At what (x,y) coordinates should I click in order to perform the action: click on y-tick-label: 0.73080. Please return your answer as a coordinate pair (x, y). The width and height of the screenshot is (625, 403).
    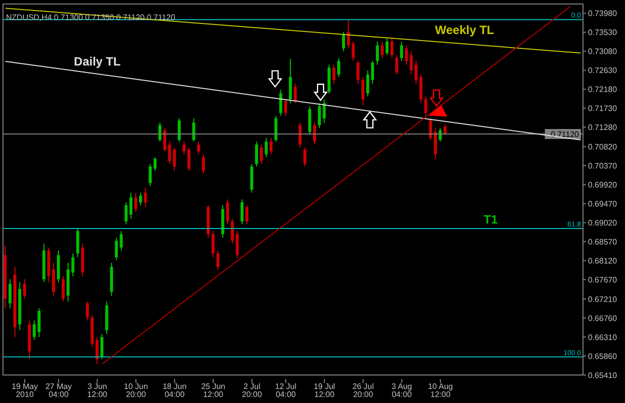
    Looking at the image, I should click on (603, 51).